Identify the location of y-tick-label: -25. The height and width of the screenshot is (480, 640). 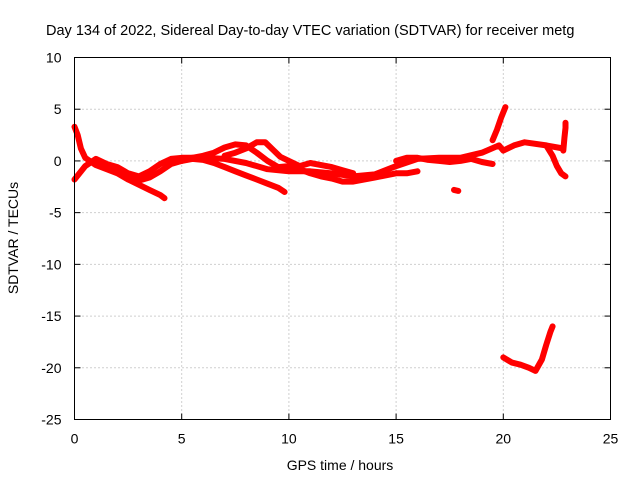
(51, 420).